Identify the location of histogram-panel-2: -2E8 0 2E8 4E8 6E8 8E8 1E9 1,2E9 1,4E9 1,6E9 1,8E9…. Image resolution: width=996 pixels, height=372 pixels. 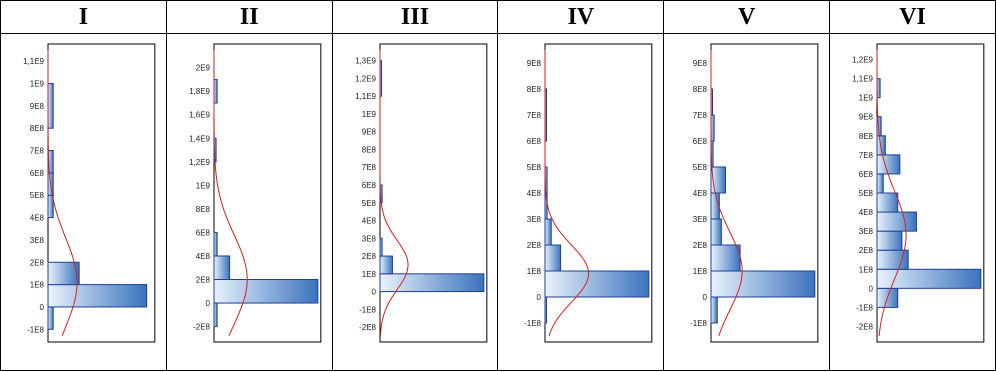
(255, 193).